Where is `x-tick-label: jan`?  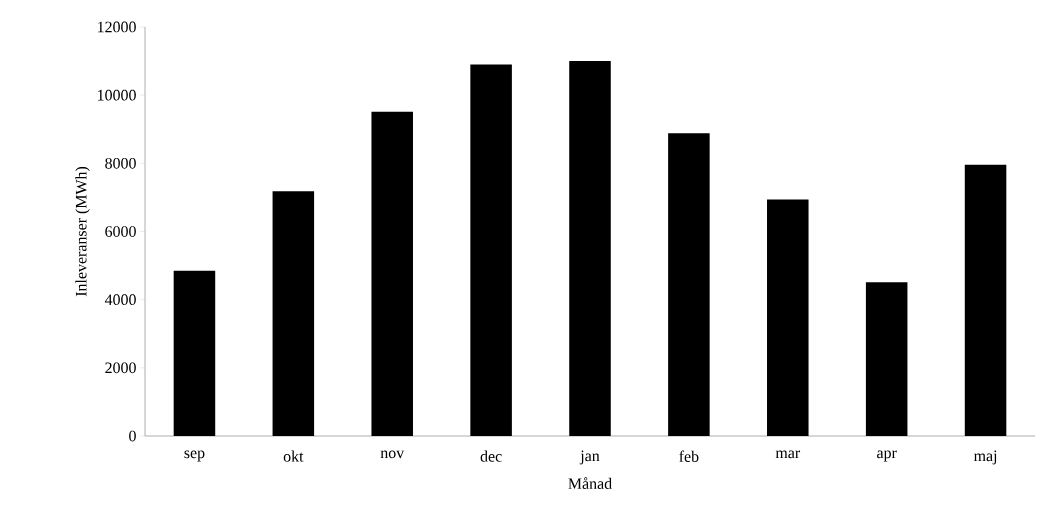 x-tick-label: jan is located at coordinates (589, 457).